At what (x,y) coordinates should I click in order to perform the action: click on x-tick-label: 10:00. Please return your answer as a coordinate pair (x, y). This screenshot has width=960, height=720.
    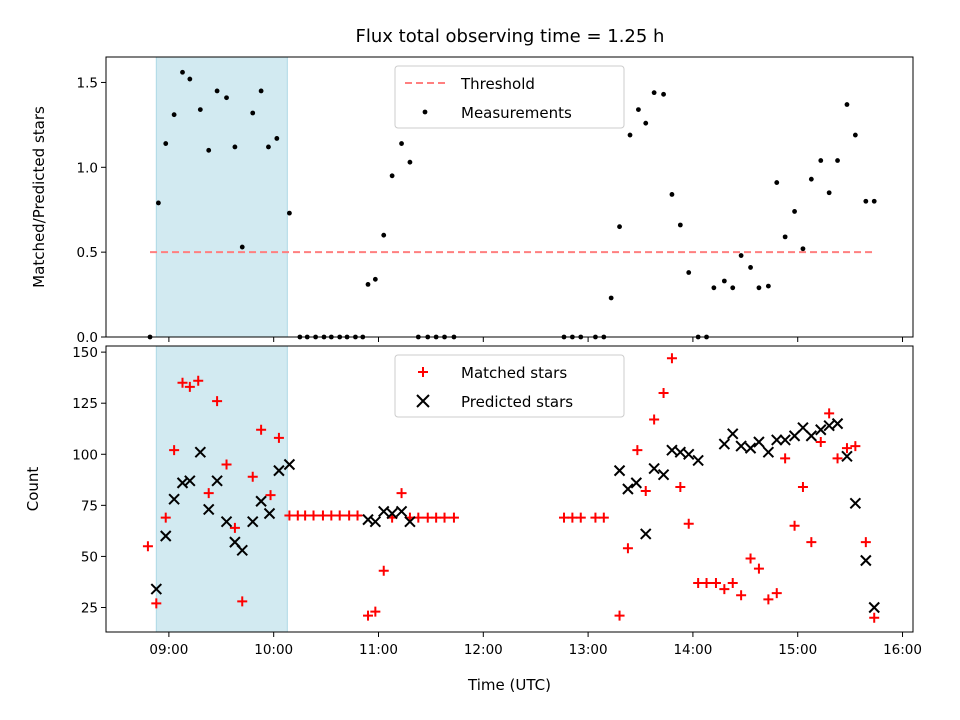
    Looking at the image, I should click on (273, 650).